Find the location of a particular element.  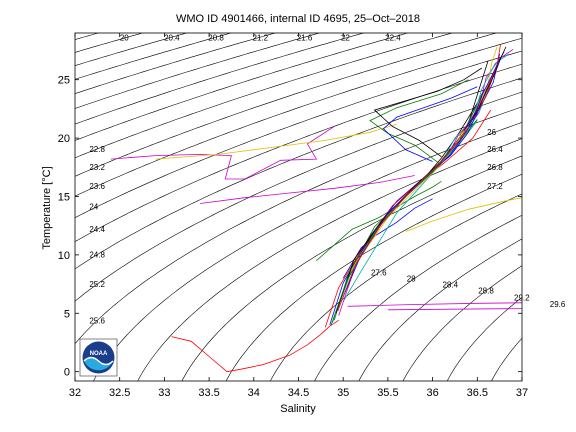

x-tick-label: 32 is located at coordinates (75, 393).